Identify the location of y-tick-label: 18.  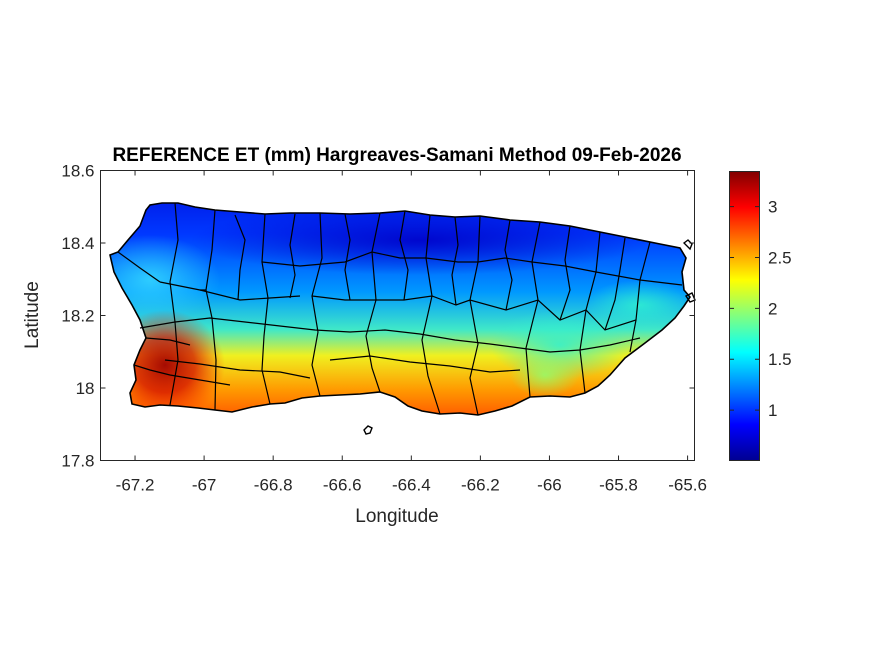
(85, 388).